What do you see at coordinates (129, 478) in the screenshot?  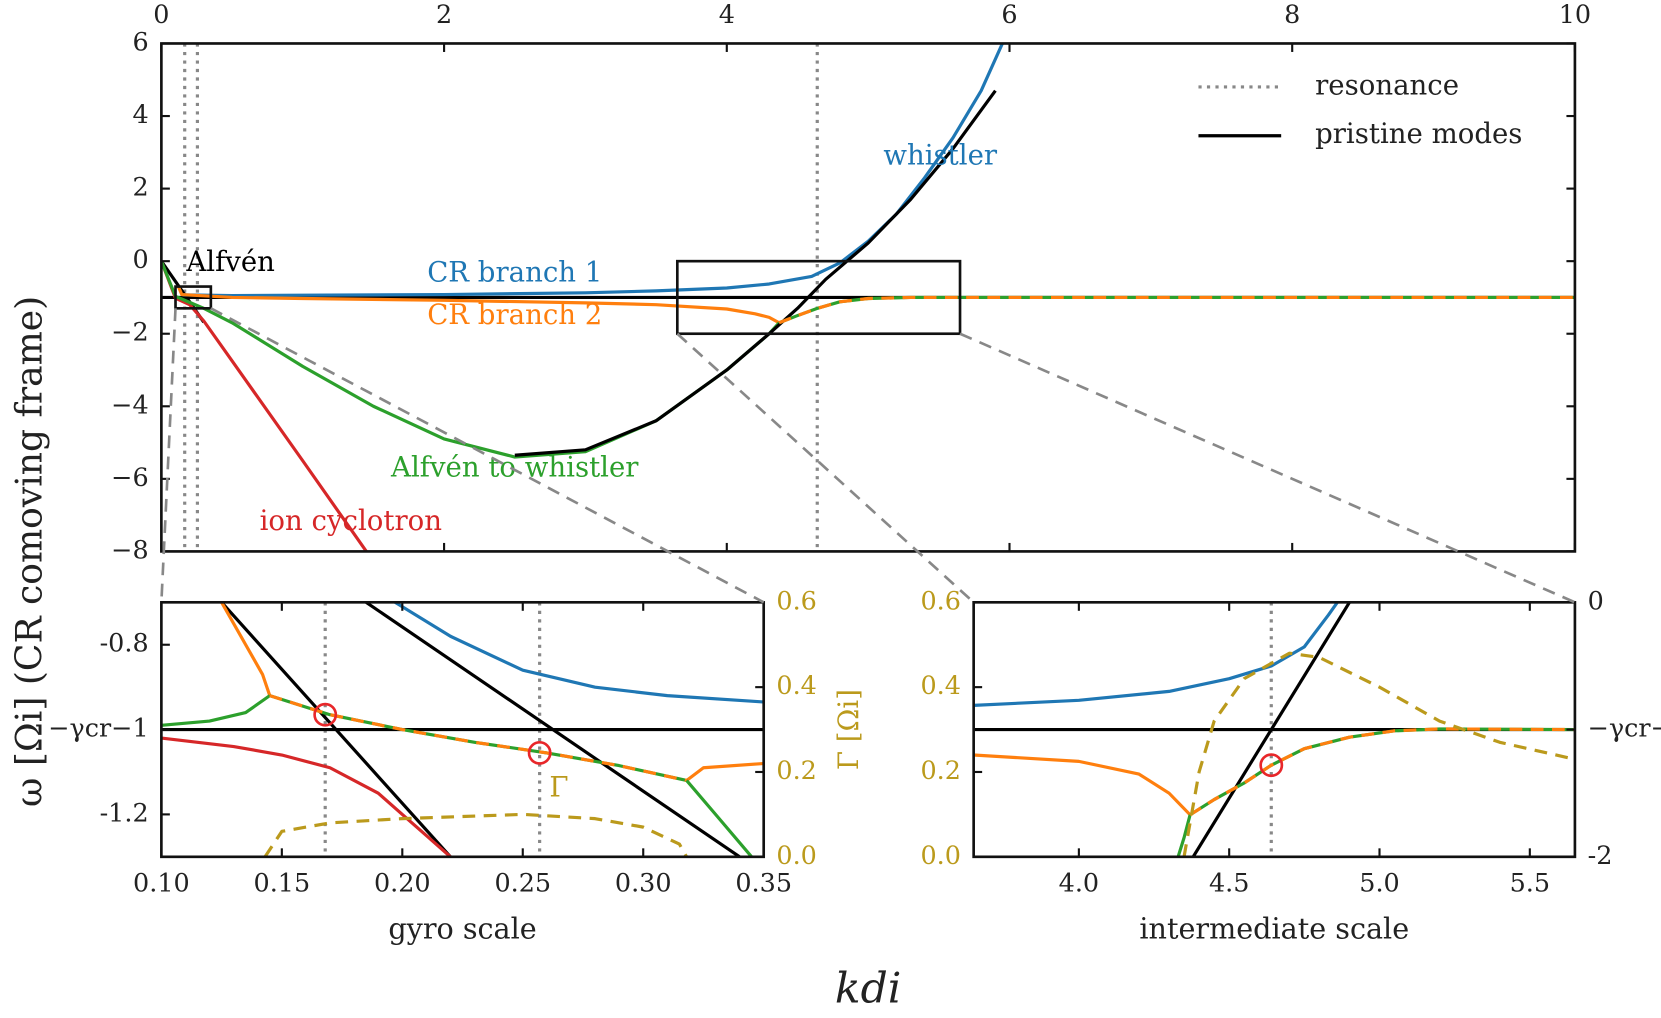 I see `y-tick-label: −6` at bounding box center [129, 478].